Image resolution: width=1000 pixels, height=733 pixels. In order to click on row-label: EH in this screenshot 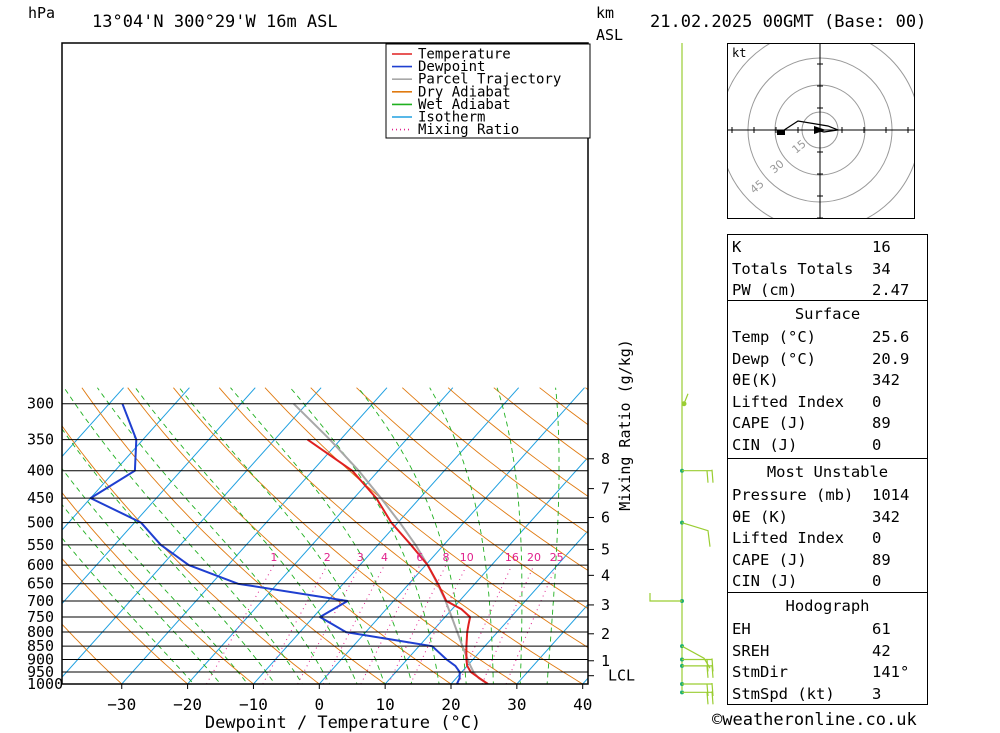, I will do `click(741, 629)`.